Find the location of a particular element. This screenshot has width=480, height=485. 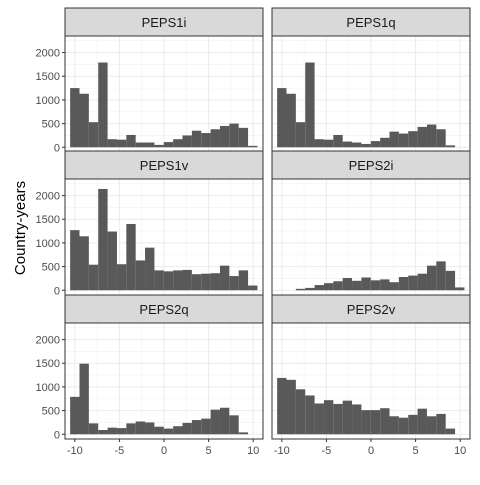

y-axis-title: Country-years is located at coordinates (20, 228).